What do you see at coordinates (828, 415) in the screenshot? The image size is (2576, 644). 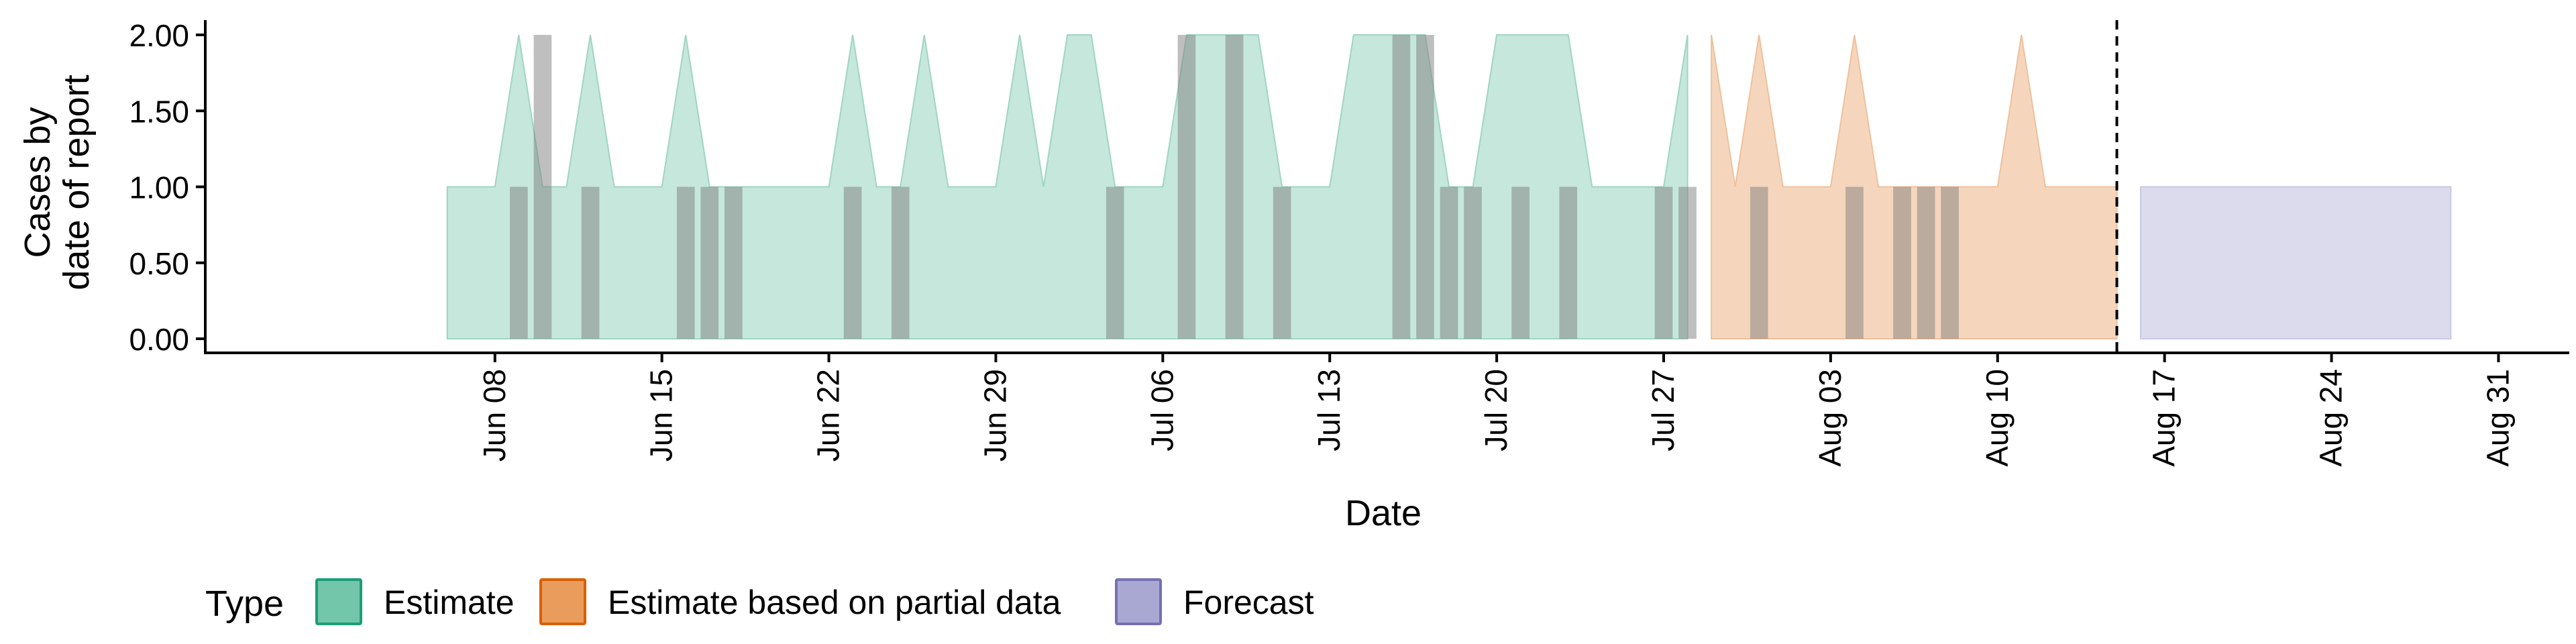 I see `x-tick-label: Jun 22` at bounding box center [828, 415].